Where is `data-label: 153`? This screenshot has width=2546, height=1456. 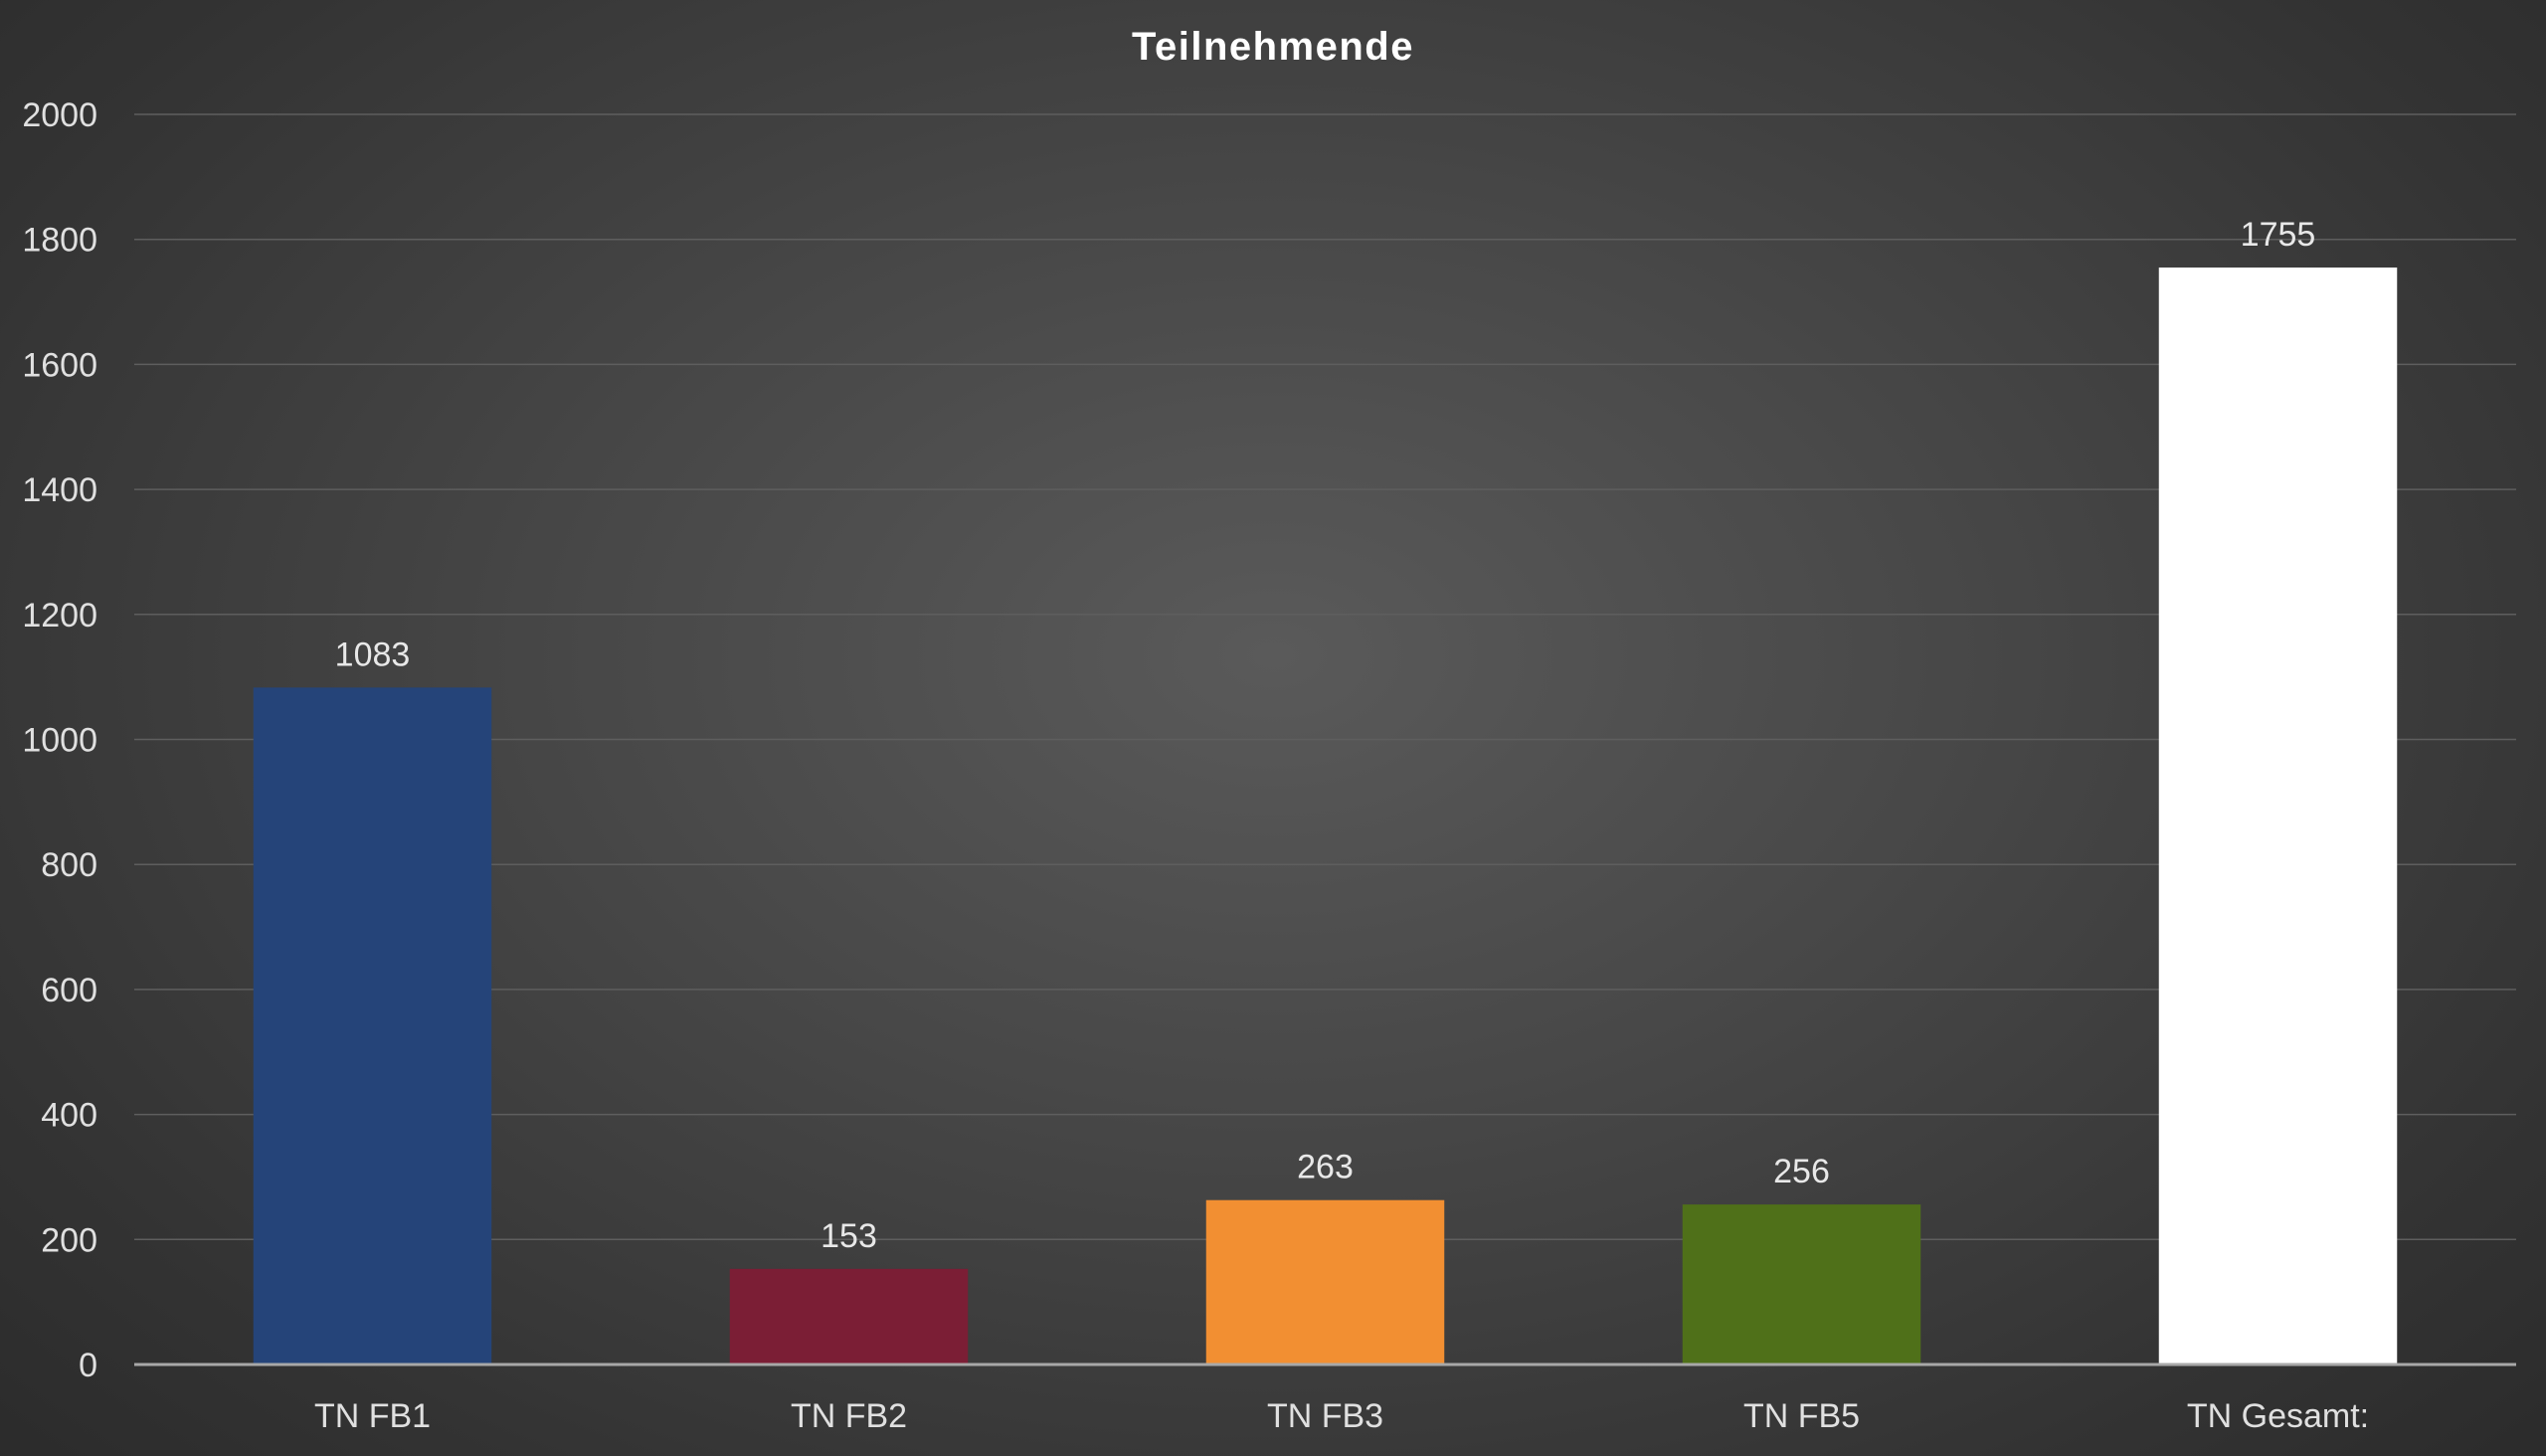 data-label: 153 is located at coordinates (848, 1236).